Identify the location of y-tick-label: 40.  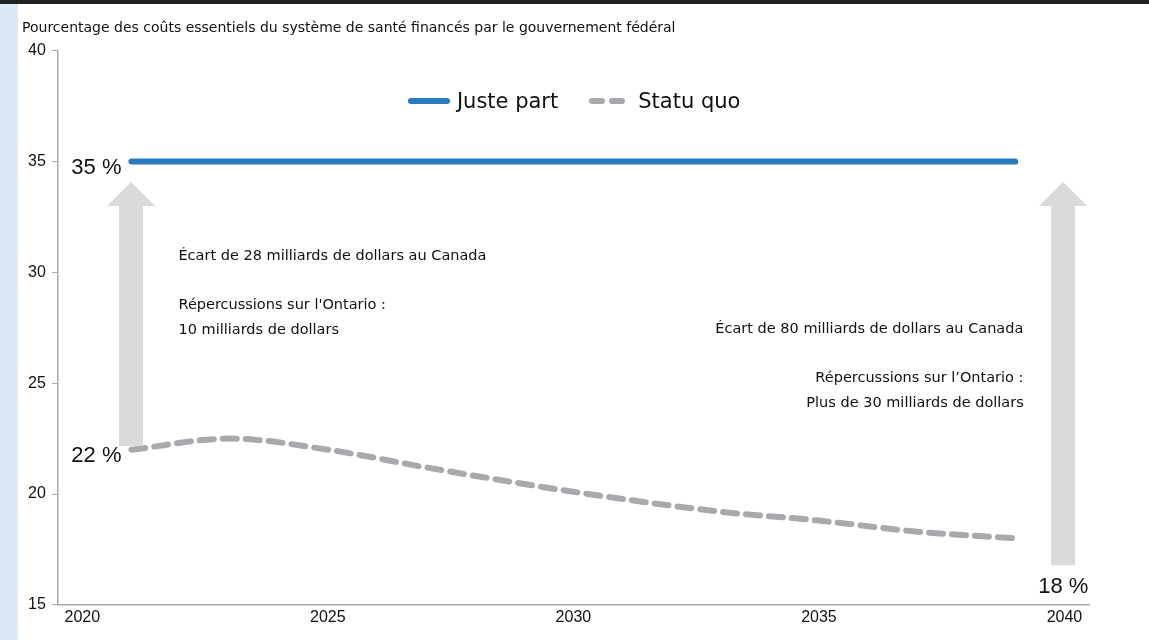
(37, 50).